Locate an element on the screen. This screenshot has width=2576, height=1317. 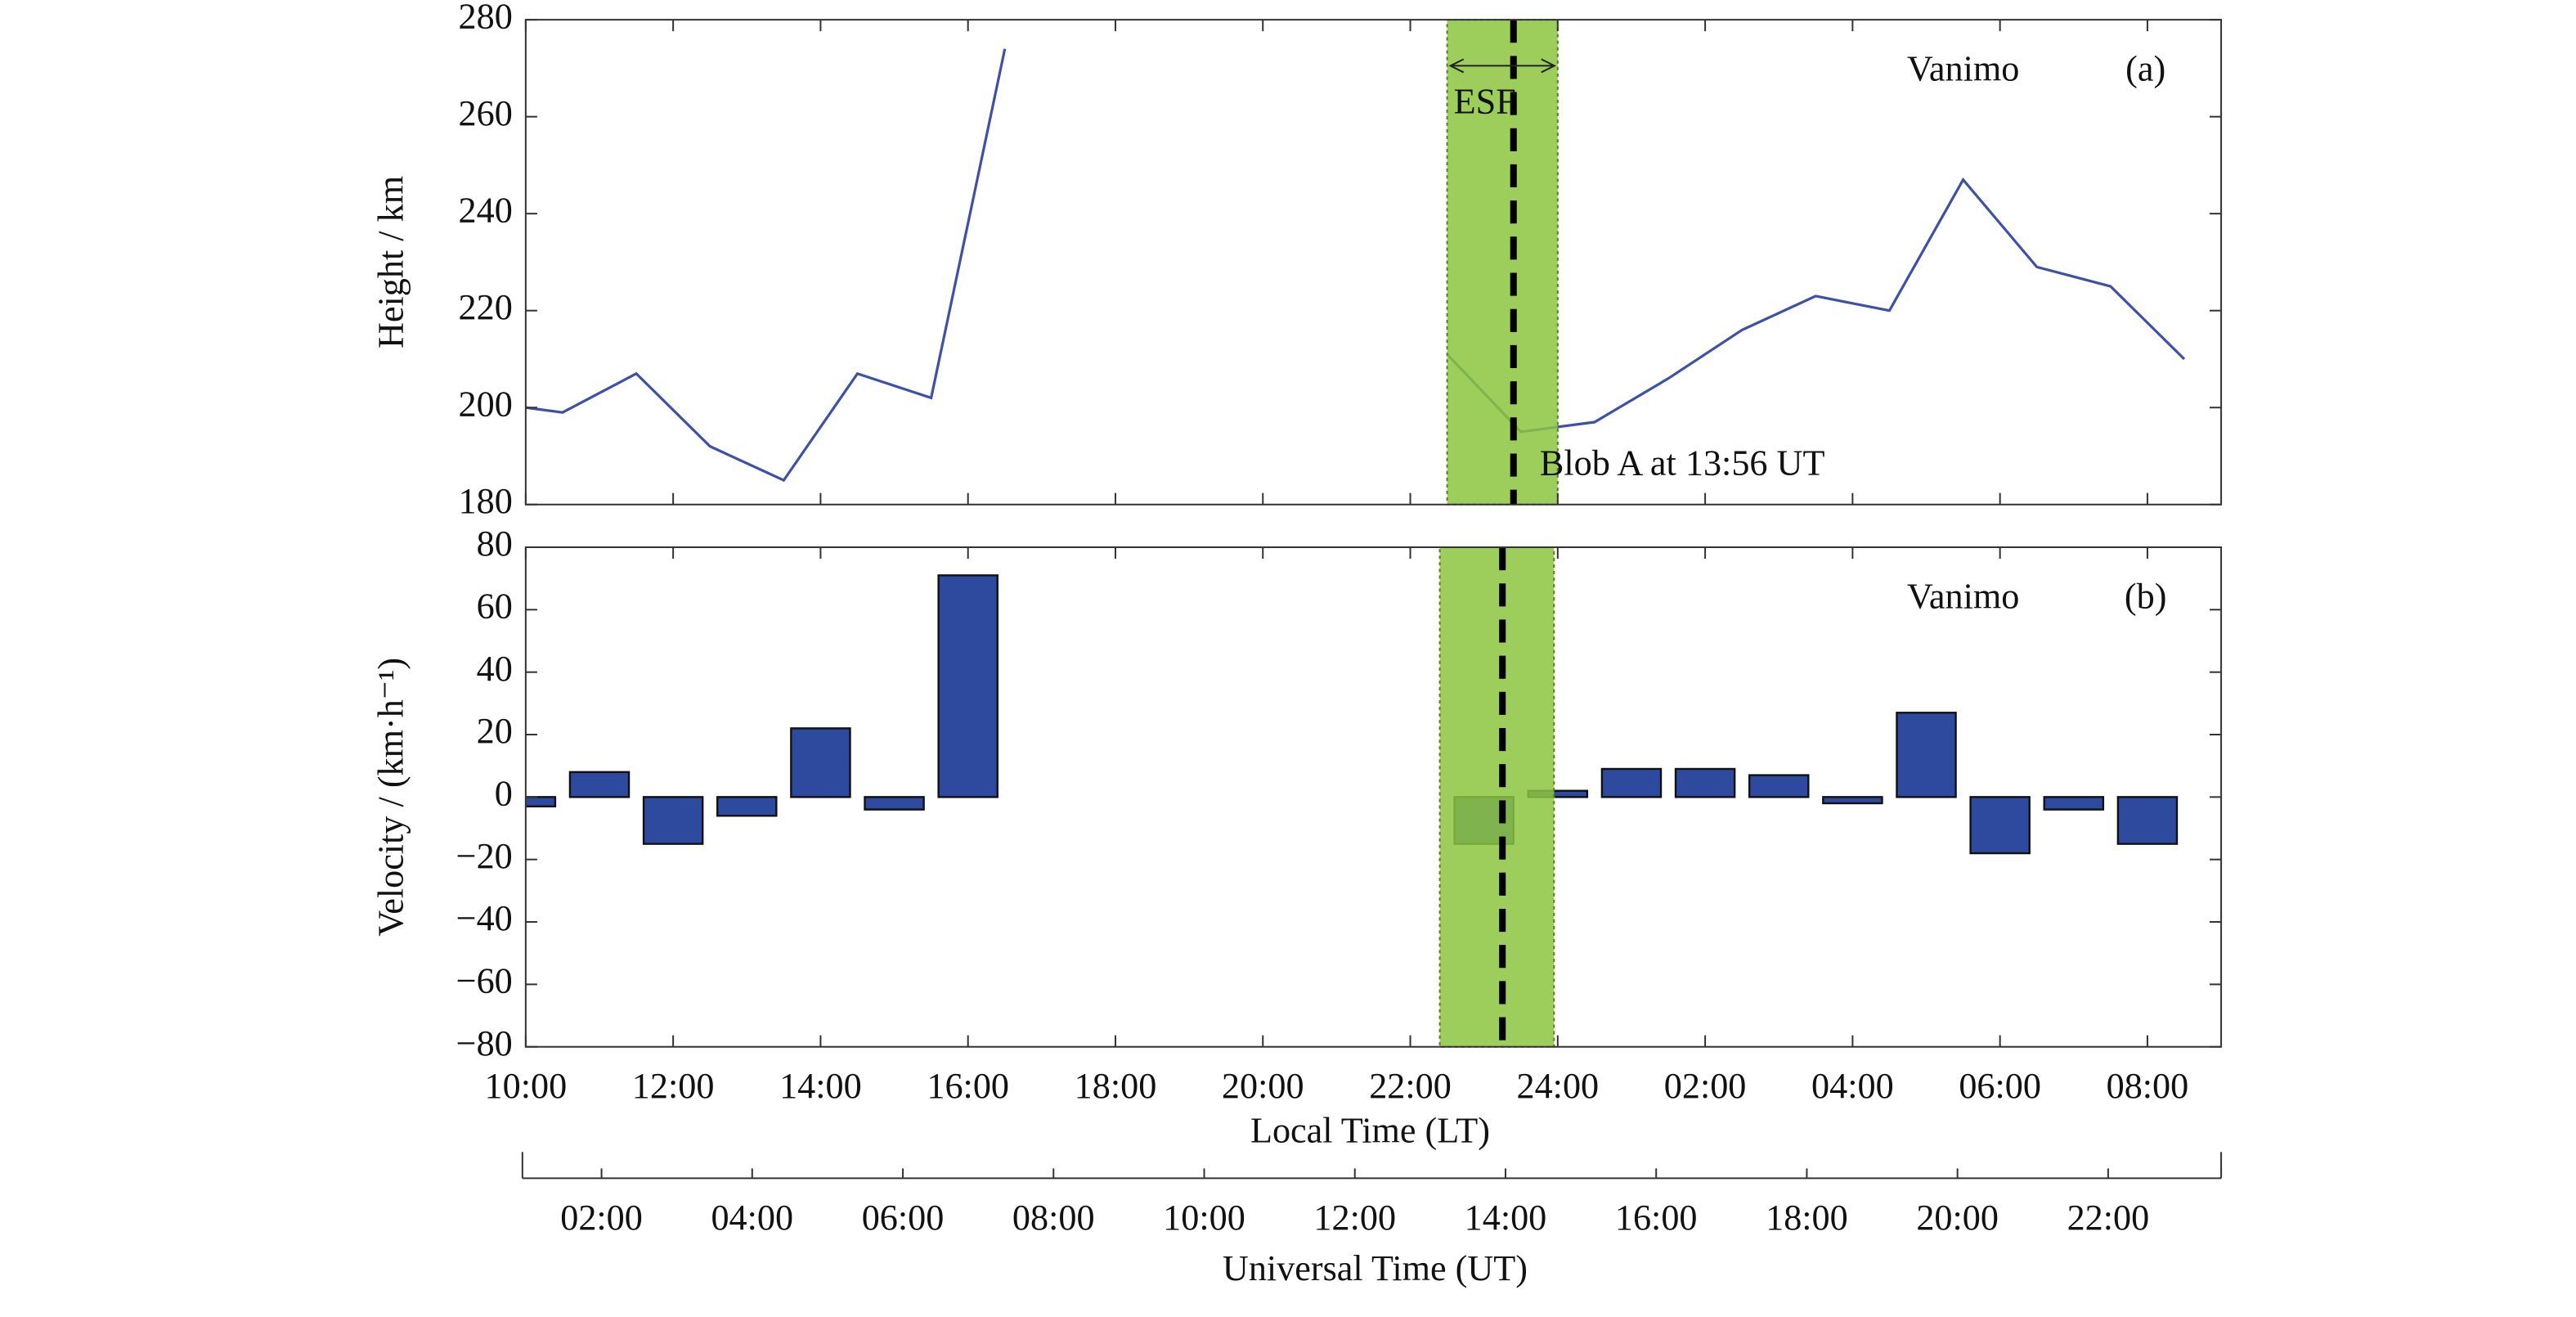
ut-axis-label: Universal Time (UT) is located at coordinates (1376, 1268).